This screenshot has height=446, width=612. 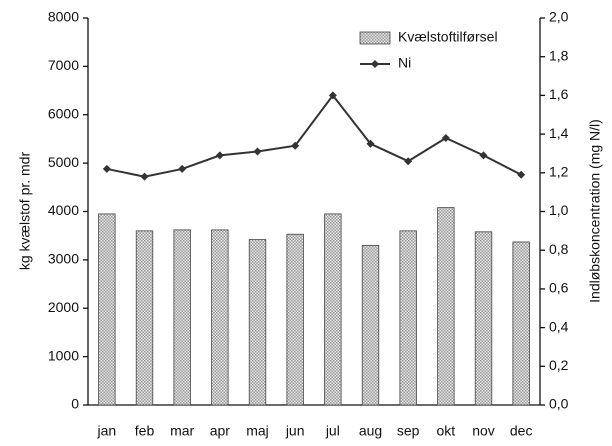 What do you see at coordinates (63, 307) in the screenshot?
I see `y-tick-label: 2000` at bounding box center [63, 307].